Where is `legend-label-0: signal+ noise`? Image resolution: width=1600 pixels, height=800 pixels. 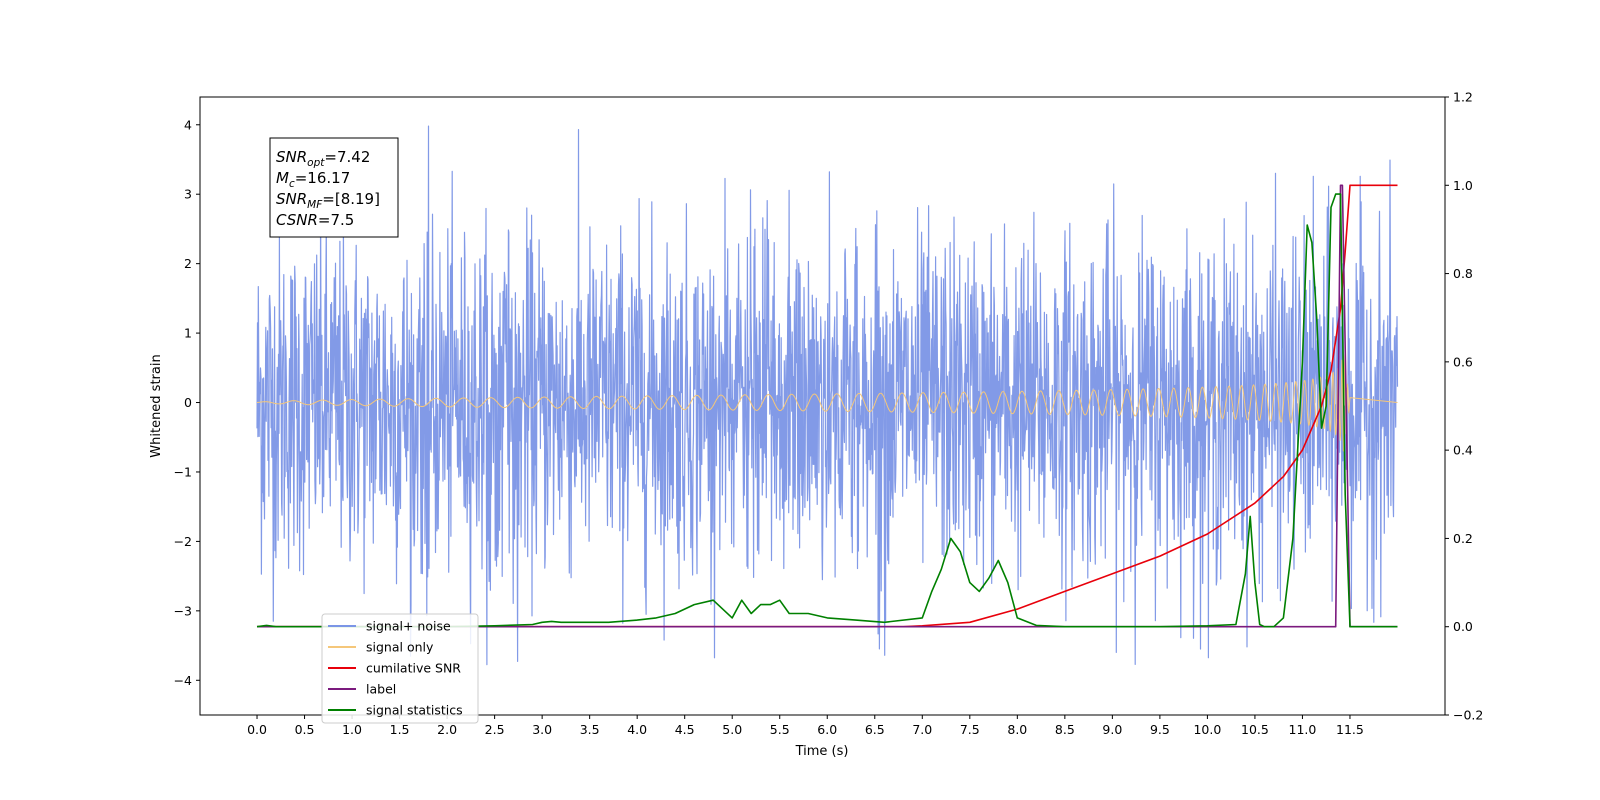 legend-label-0: signal+ noise is located at coordinates (408, 626).